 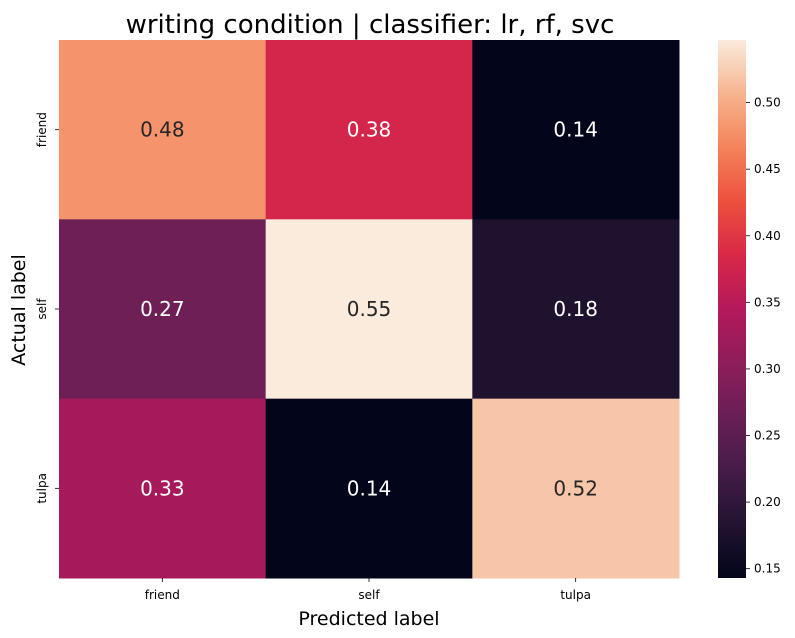 I want to click on colorbar-ticks: 0.15 0.20 0.25 0.30 0.35 0.40 0.45 0.50, so click(x=763, y=336).